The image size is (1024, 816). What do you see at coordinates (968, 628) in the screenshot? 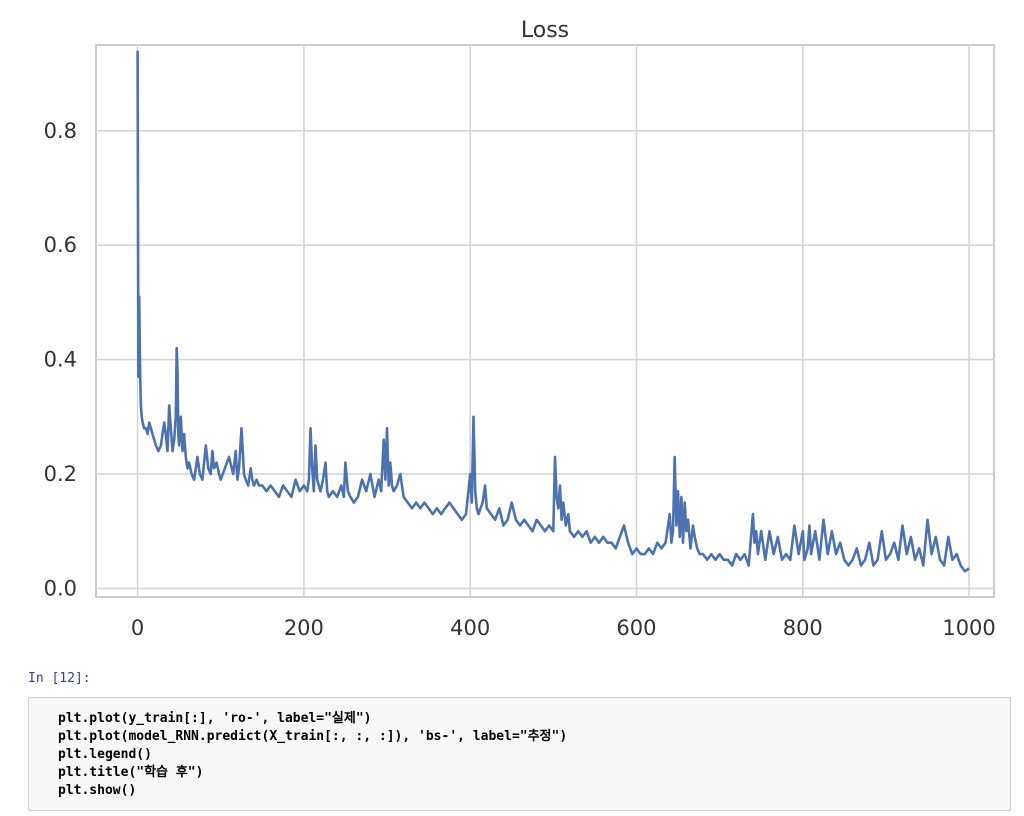
I see `x-tick-label: 1000` at bounding box center [968, 628].